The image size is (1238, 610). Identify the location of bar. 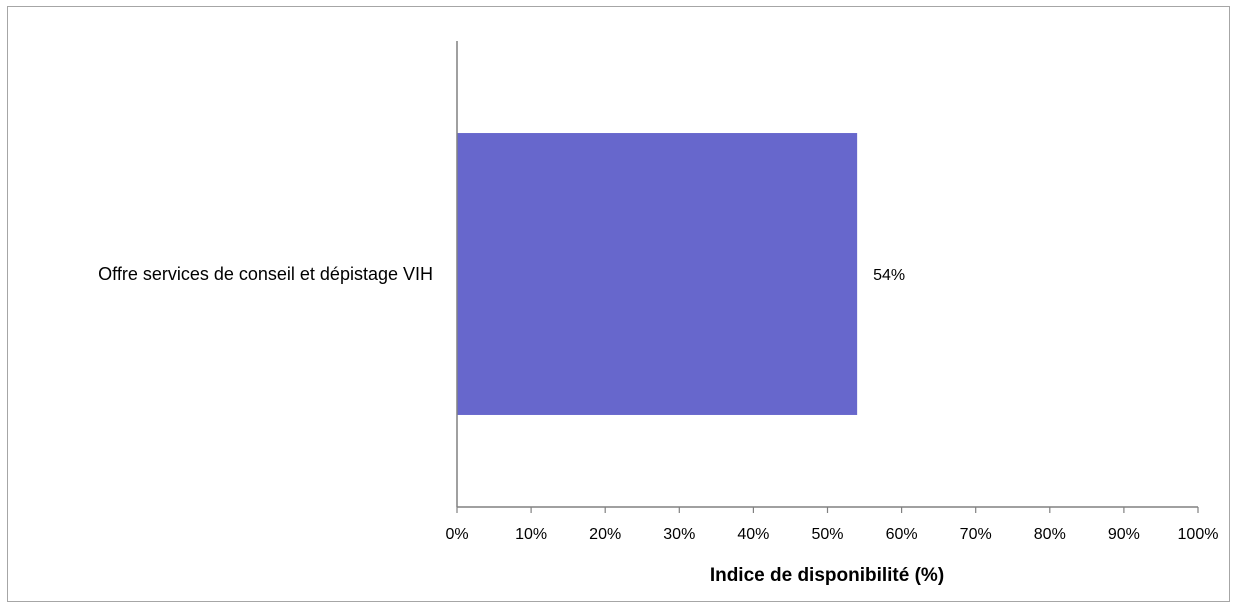
(657, 274).